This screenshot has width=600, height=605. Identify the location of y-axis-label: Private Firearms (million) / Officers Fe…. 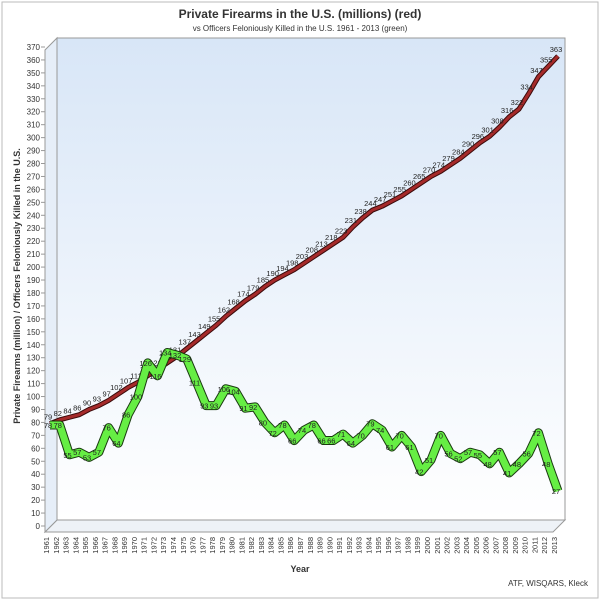
(17, 286).